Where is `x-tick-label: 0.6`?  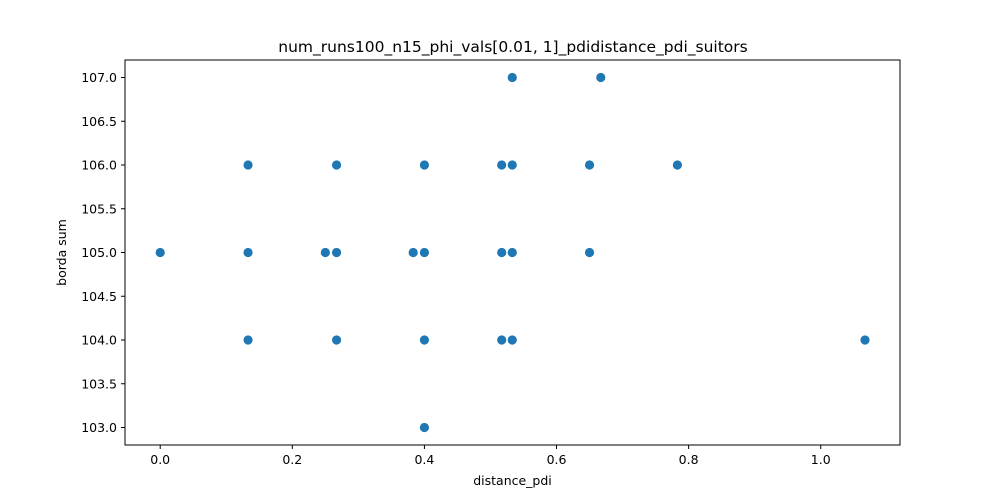 x-tick-label: 0.6 is located at coordinates (557, 459).